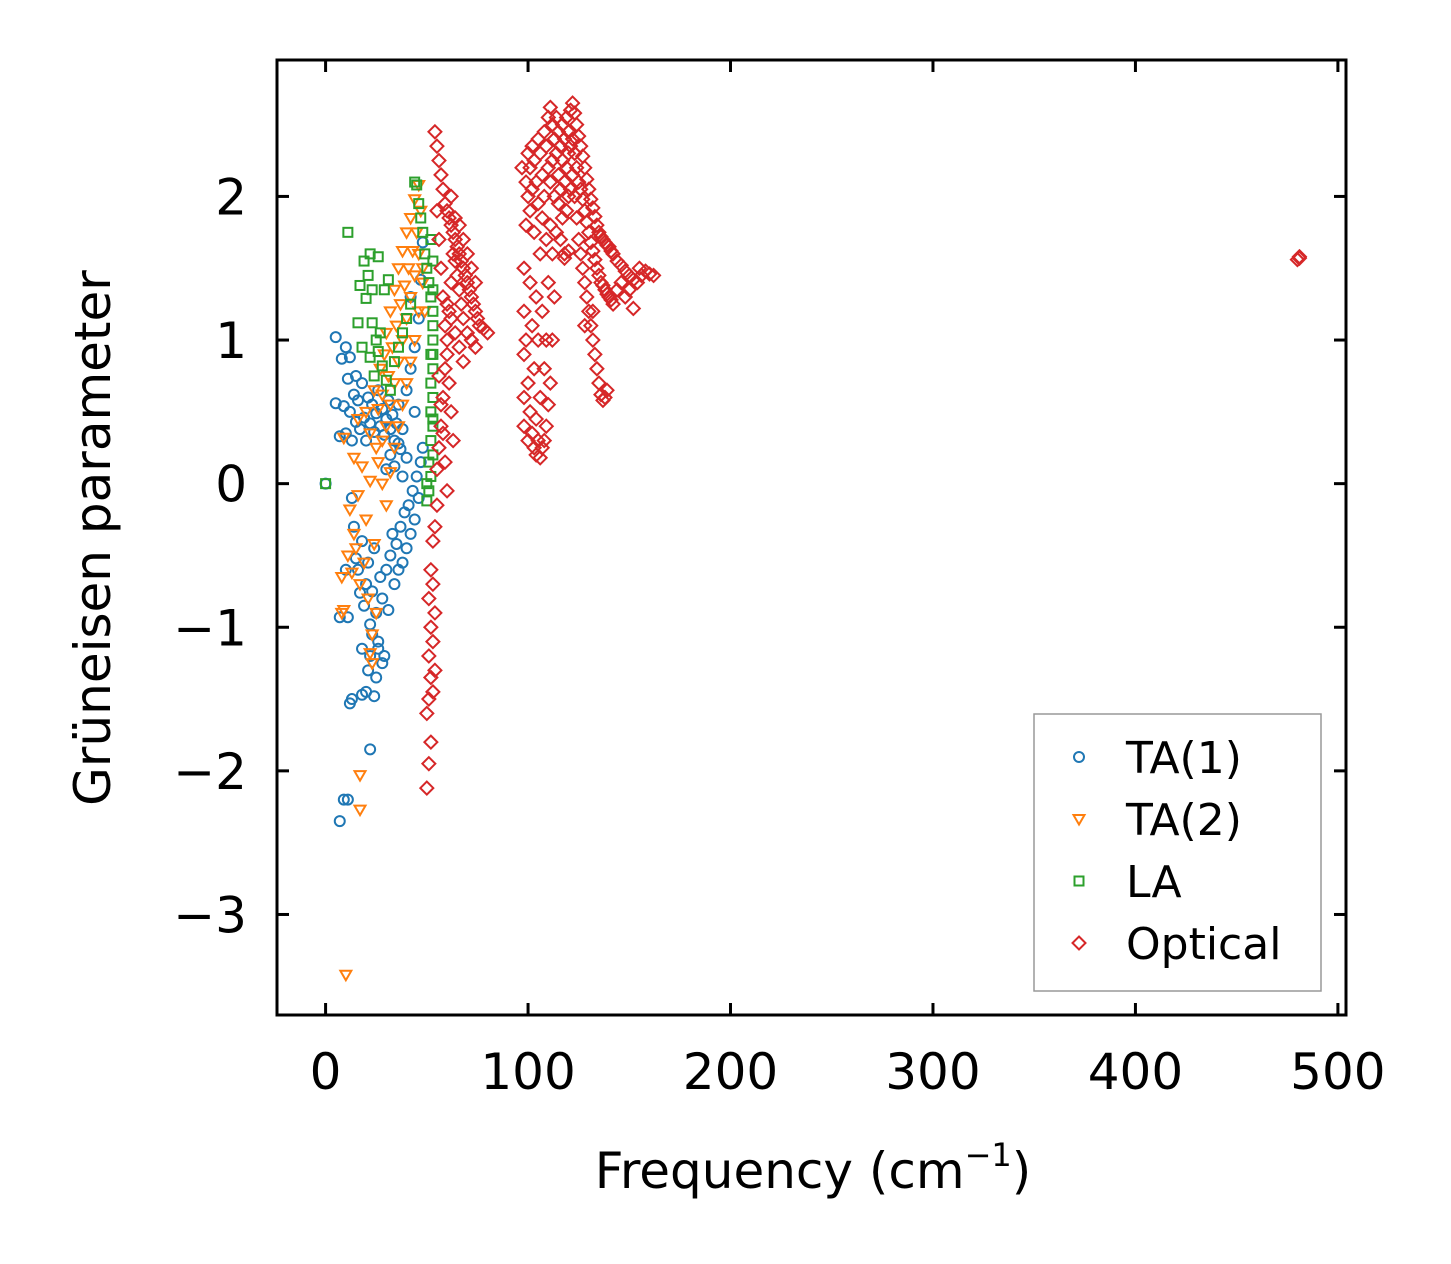 This screenshot has width=1451, height=1264. What do you see at coordinates (231, 485) in the screenshot?
I see `y-tick-label: 0` at bounding box center [231, 485].